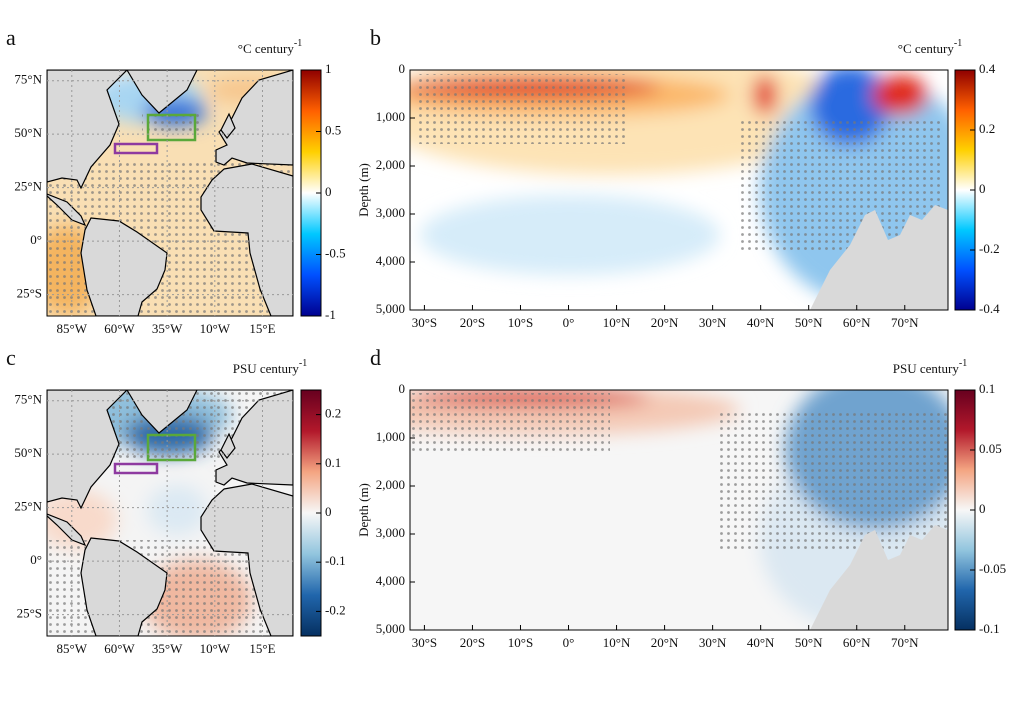 This screenshot has width=1024, height=720. Describe the element at coordinates (987, 128) in the screenshot. I see `colorbar-tick-label: 0.2` at that location.